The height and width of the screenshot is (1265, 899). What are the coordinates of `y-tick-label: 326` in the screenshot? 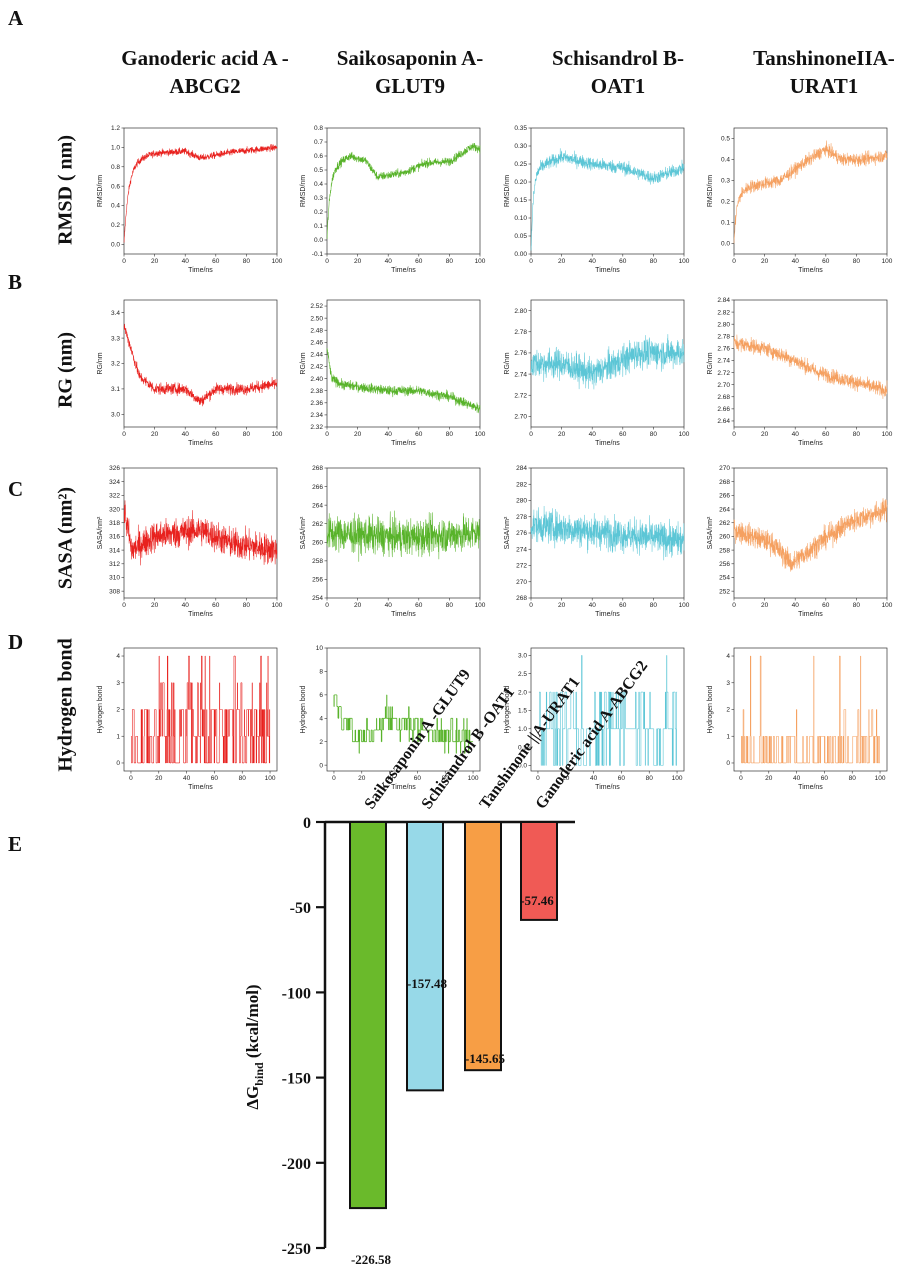 It's located at (114, 468).